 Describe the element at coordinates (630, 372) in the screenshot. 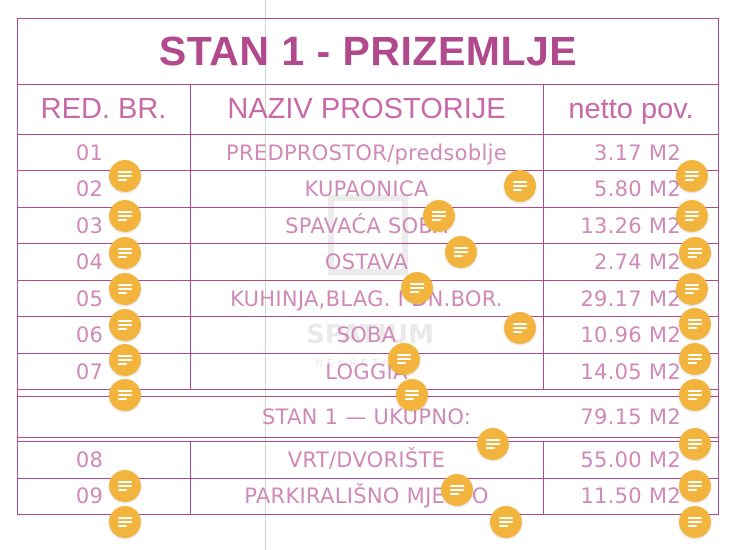

I see `row-area: 14.05 M2` at that location.